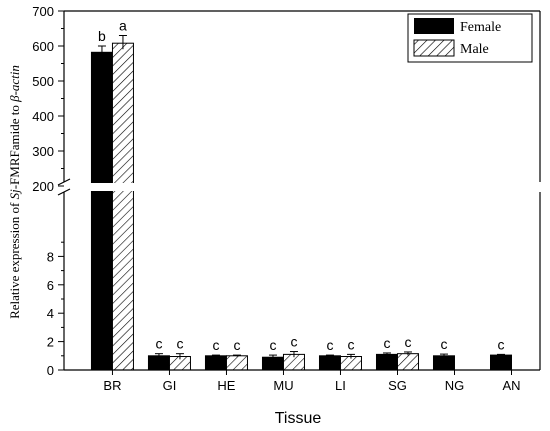  I want to click on sig-label-female-br: b, so click(102, 36).